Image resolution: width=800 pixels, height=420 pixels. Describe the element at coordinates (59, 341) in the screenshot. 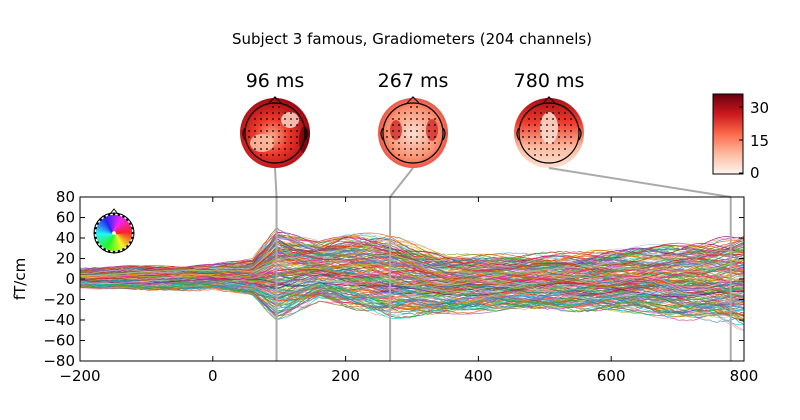

I see `y-tick-label: −60` at that location.